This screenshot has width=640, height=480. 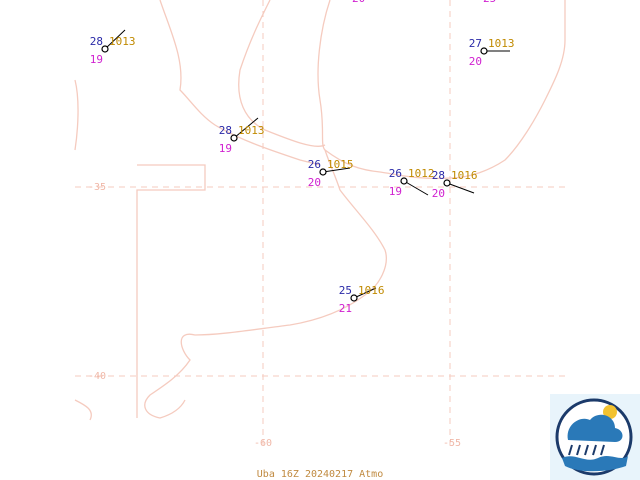 I want to click on lon-label: -60, so click(x=263, y=443).